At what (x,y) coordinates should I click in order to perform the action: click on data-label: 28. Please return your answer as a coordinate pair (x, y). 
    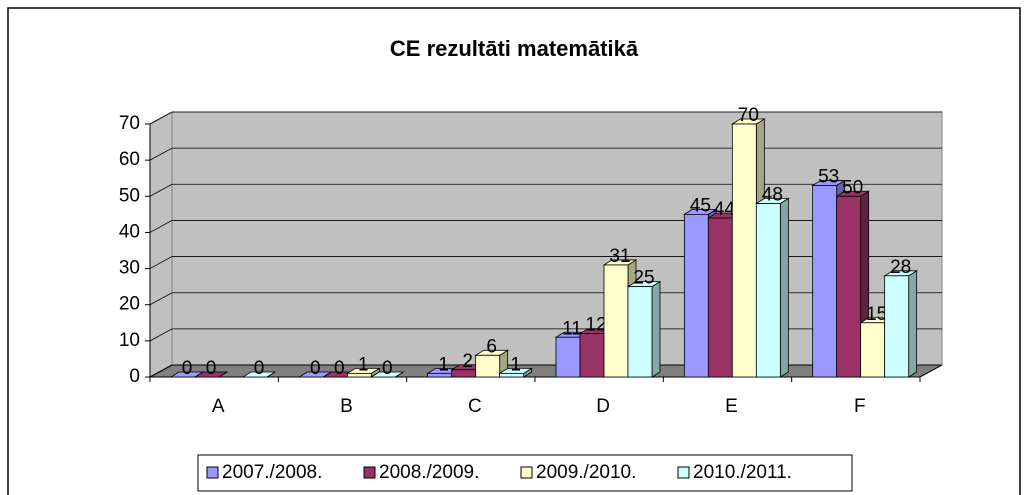
    Looking at the image, I should click on (900, 267).